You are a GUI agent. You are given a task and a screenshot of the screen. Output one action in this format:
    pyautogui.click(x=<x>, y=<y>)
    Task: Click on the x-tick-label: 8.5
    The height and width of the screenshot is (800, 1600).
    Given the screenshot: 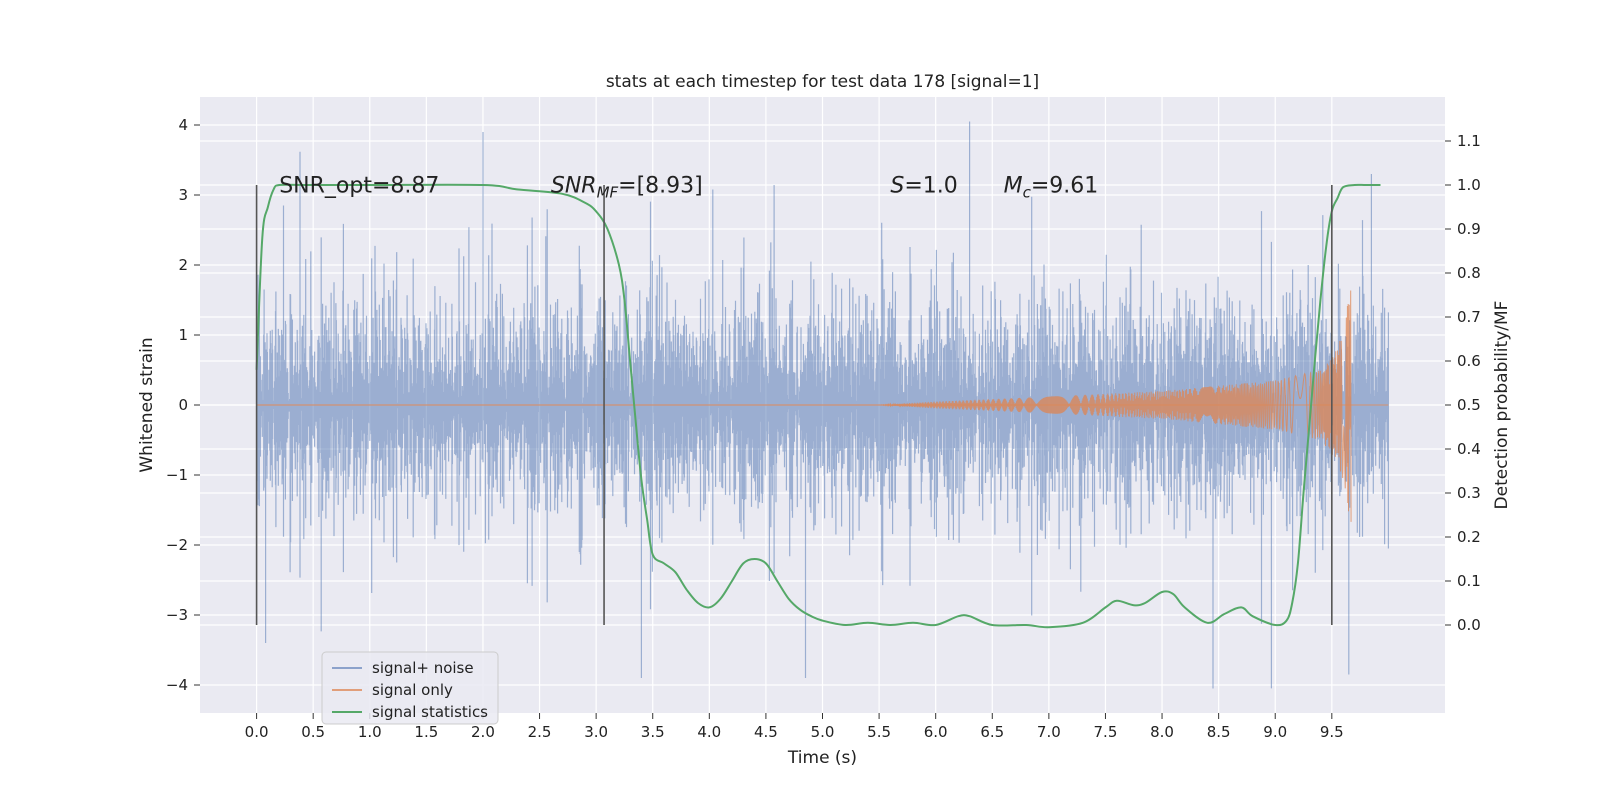 What is the action you would take?
    pyautogui.click(x=1219, y=732)
    